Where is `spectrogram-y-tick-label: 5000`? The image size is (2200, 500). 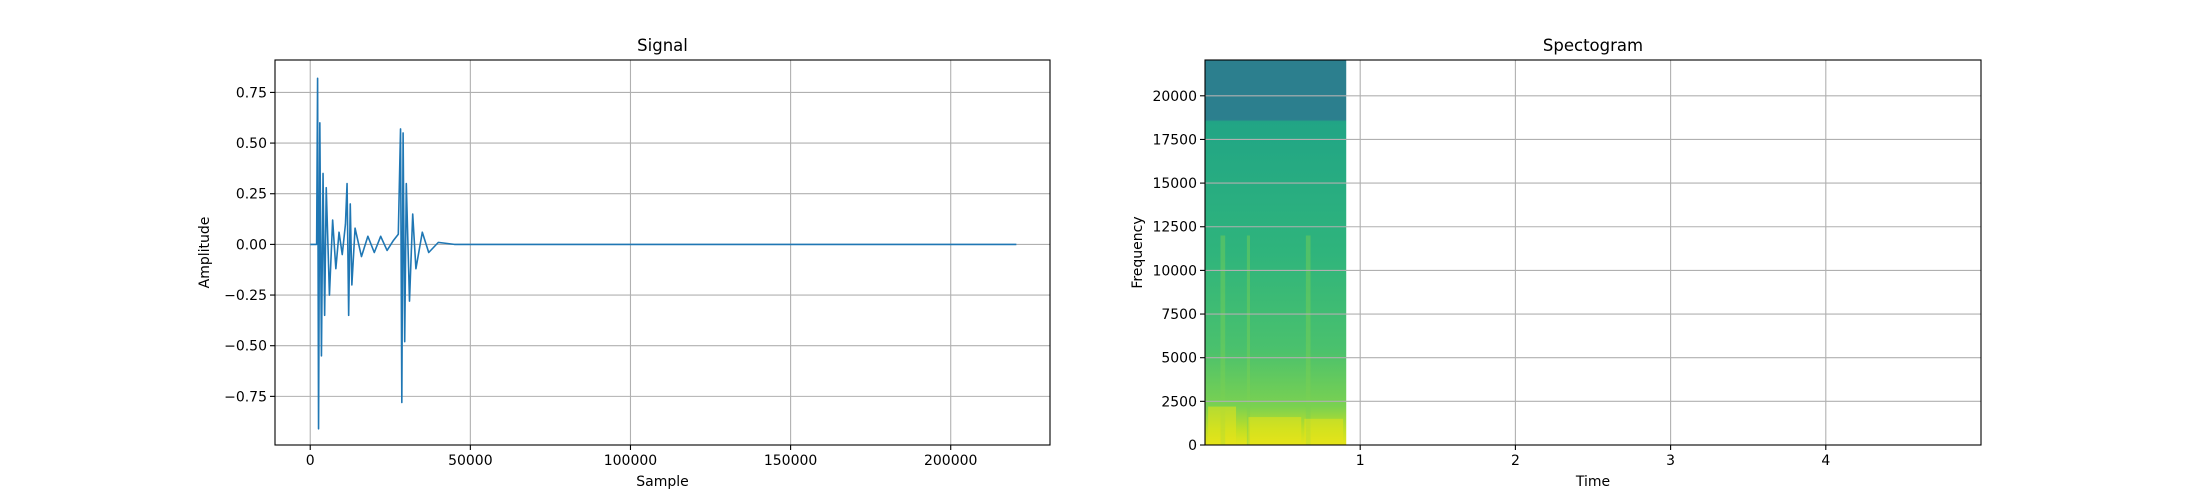 spectrogram-y-tick-label: 5000 is located at coordinates (1179, 359).